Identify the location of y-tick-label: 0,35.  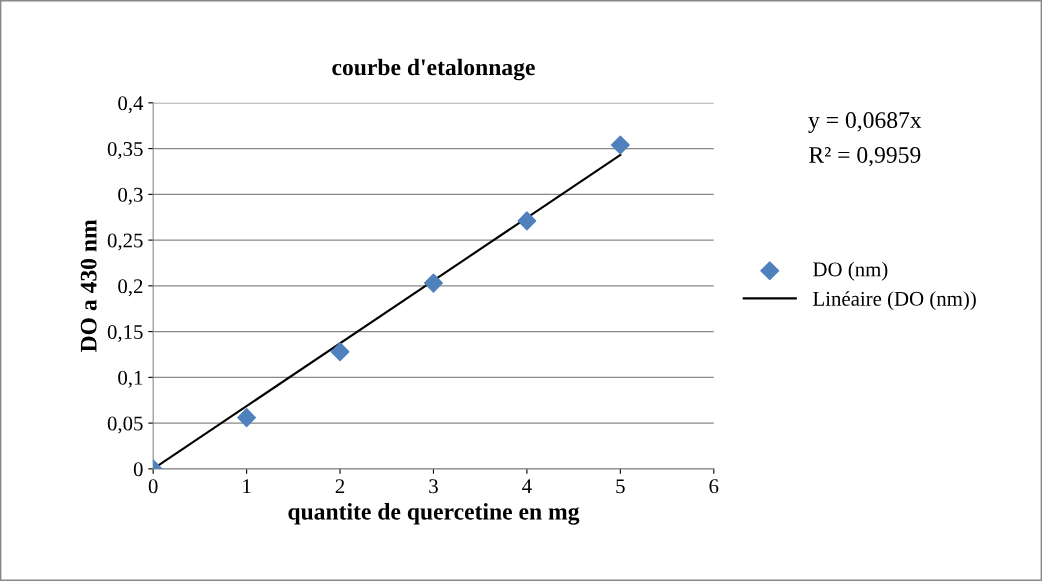
(125, 150).